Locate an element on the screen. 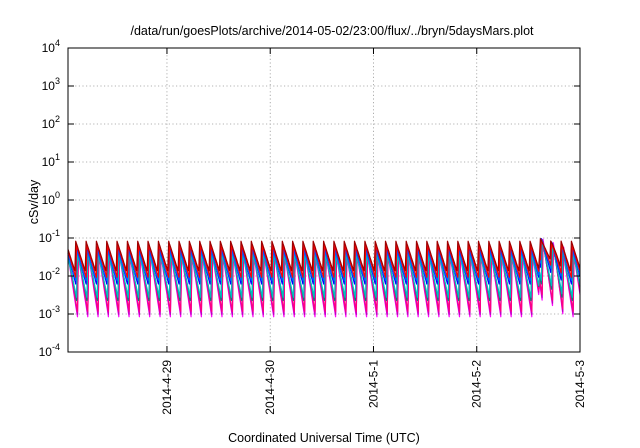 The width and height of the screenshot is (640, 448). y-tick-label: 10¹ is located at coordinates (51, 160).